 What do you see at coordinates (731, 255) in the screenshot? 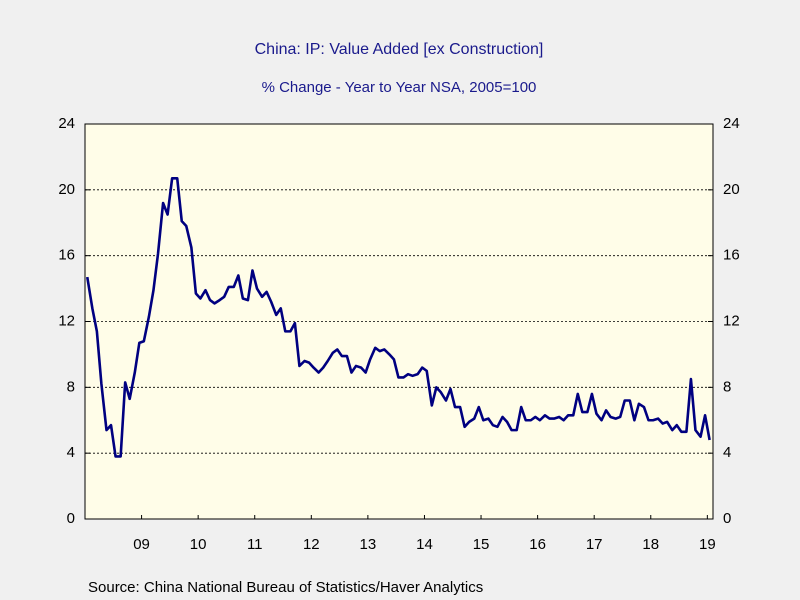
I see `y2-tick-label: 16` at bounding box center [731, 255].